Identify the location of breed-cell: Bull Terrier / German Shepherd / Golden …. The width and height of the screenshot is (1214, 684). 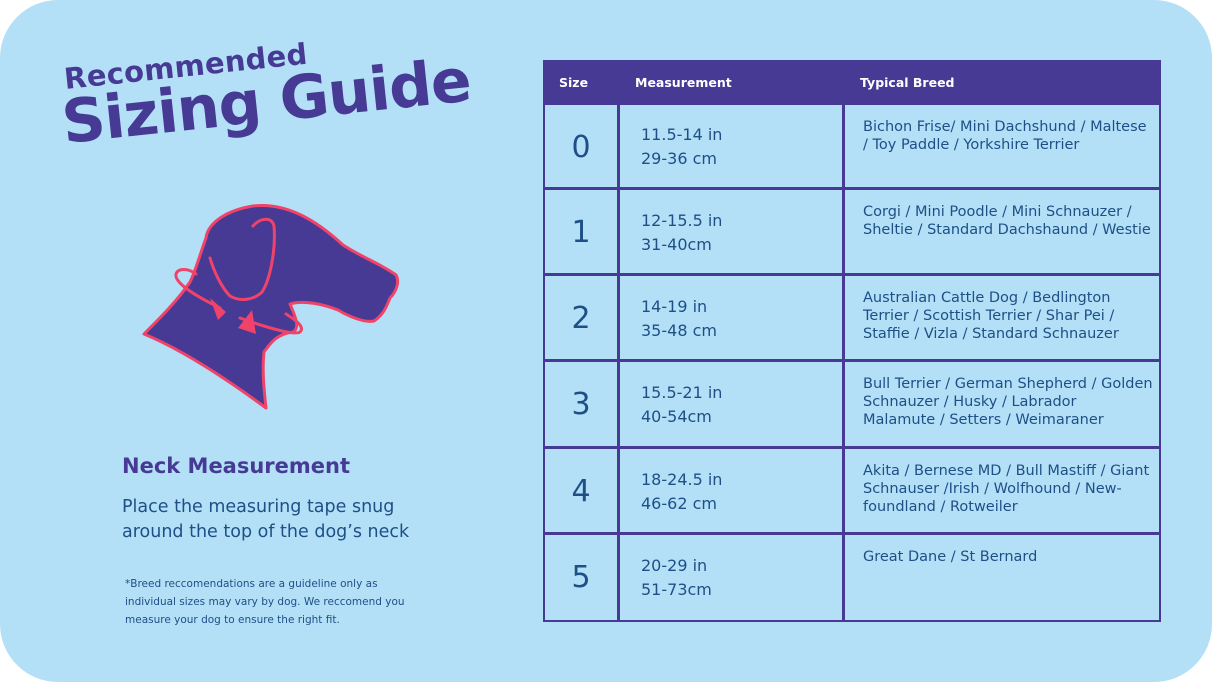
(1008, 402).